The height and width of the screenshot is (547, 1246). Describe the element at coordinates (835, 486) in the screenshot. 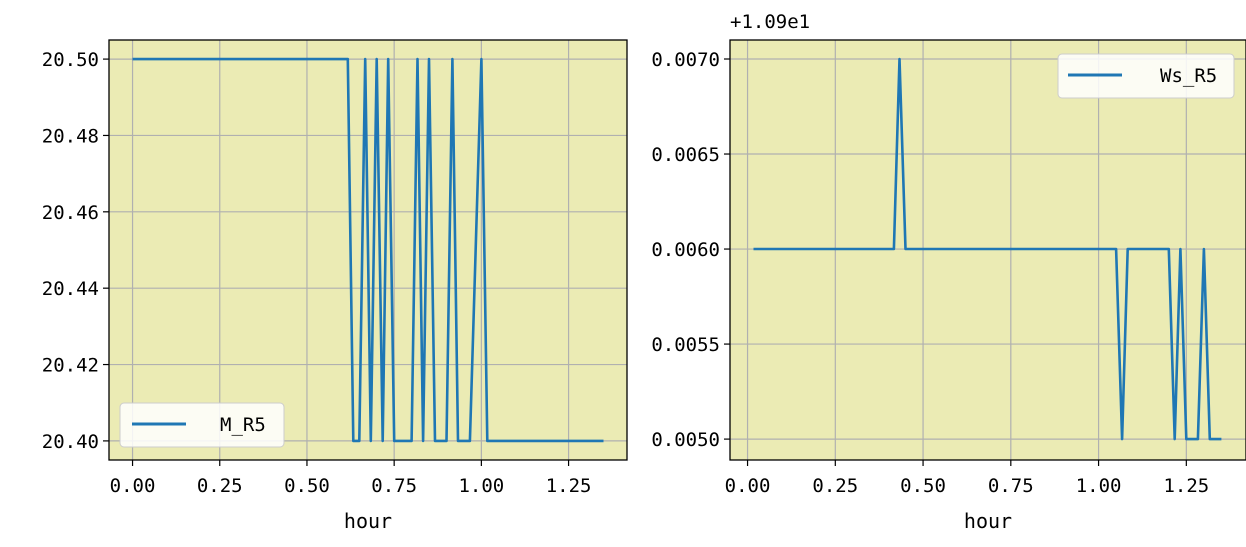

I see `right-x-tick-label: 0.25` at that location.